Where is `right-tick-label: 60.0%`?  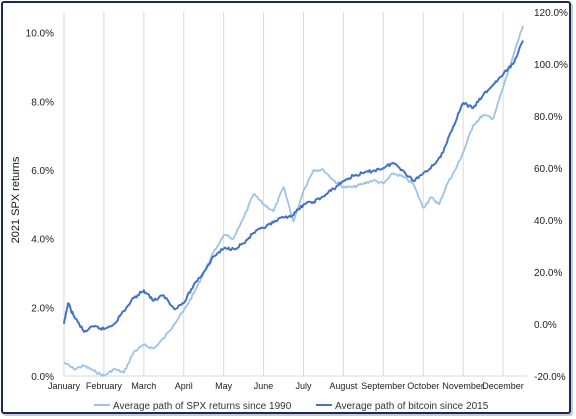
right-tick-label: 60.0% is located at coordinates (548, 169).